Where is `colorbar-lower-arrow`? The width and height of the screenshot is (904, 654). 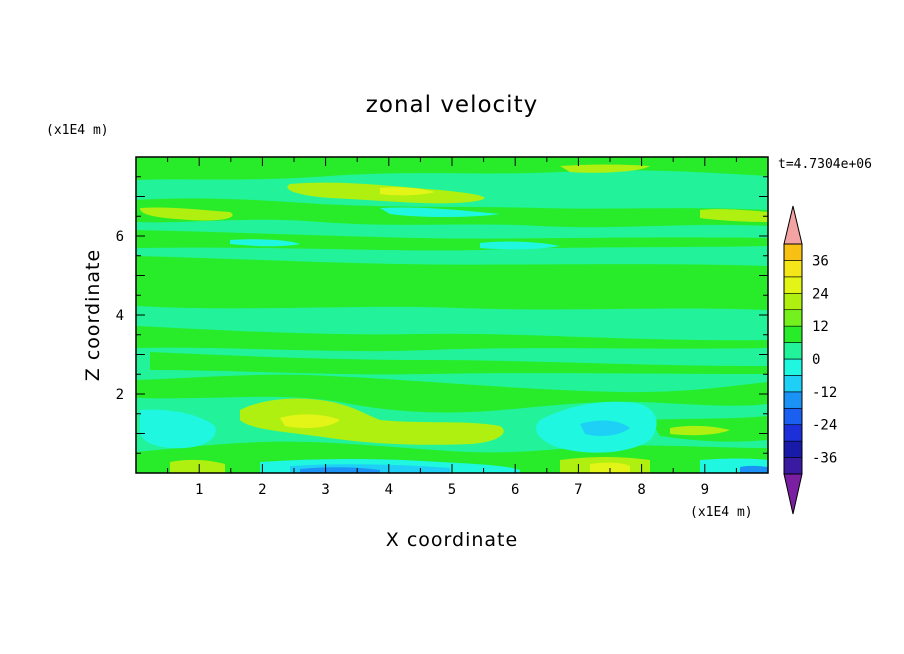
colorbar-lower-arrow is located at coordinates (793, 494).